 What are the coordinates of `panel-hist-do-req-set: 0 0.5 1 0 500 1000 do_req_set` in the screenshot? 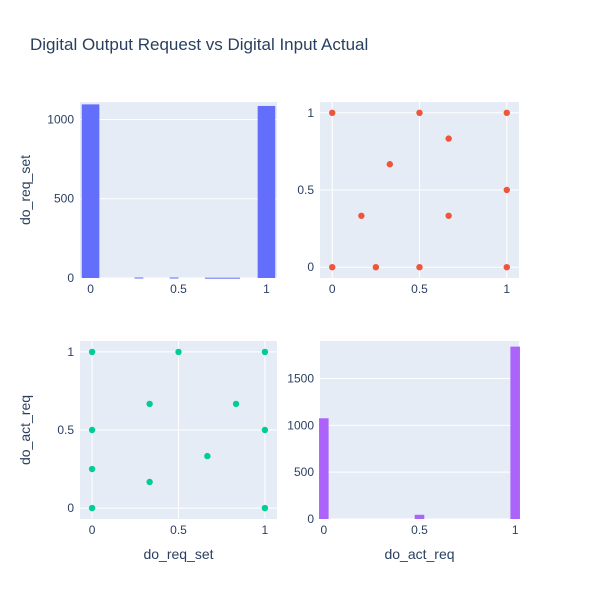 It's located at (147, 199).